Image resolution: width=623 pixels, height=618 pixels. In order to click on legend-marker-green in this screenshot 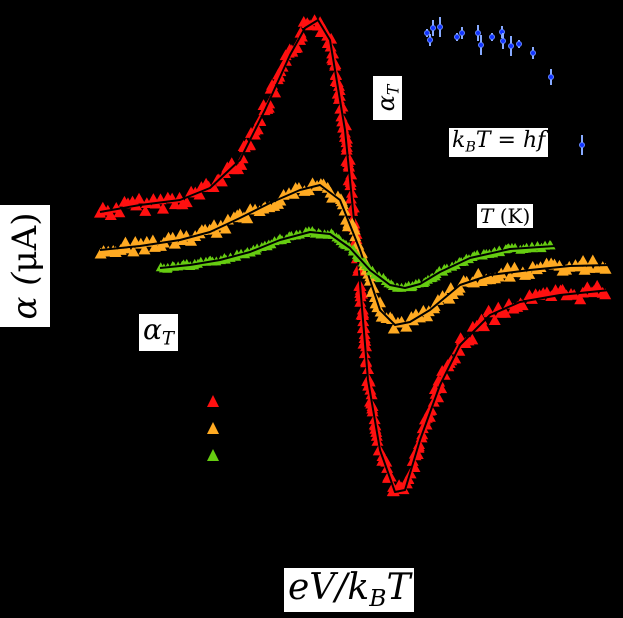, I will do `click(213, 455)`.